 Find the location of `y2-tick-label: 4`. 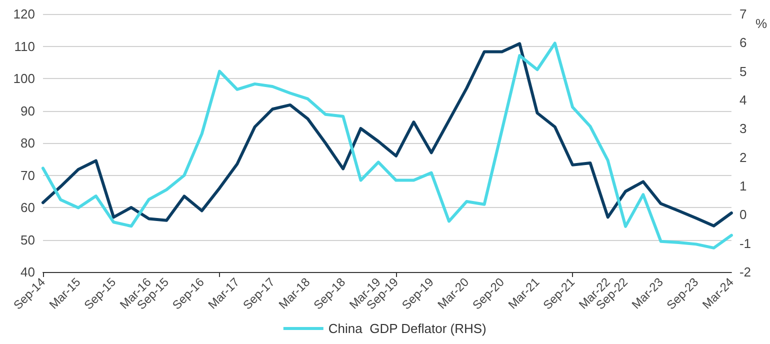

y2-tick-label: 4 is located at coordinates (743, 100).